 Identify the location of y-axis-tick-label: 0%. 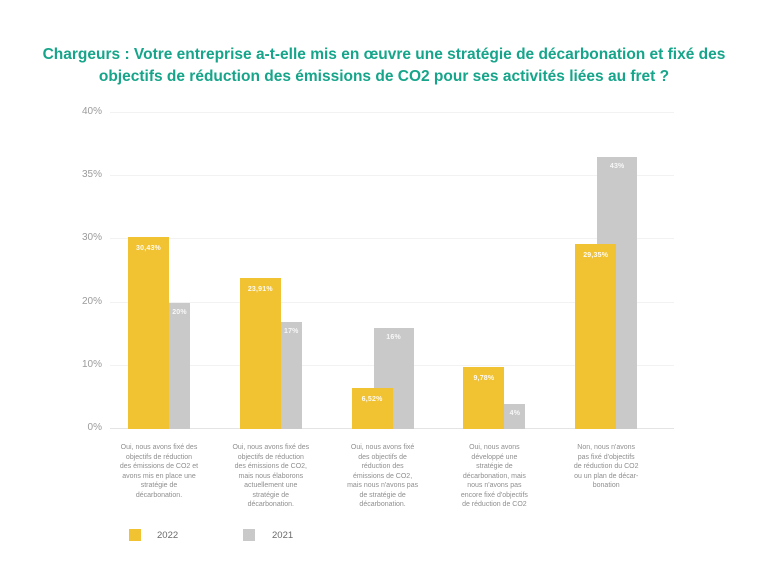
(94, 427).